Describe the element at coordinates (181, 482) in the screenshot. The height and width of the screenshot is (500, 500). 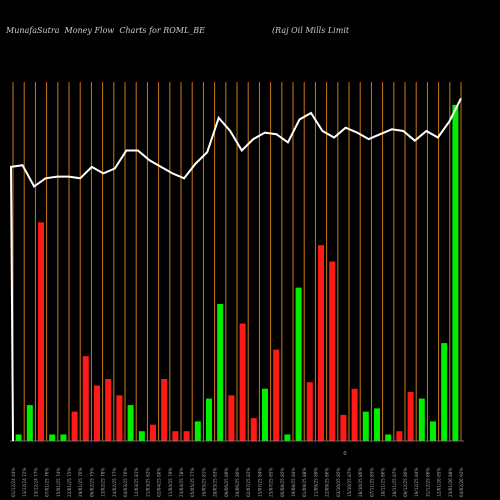
I see `x-tick-label: 23/04/25 78%` at that location.